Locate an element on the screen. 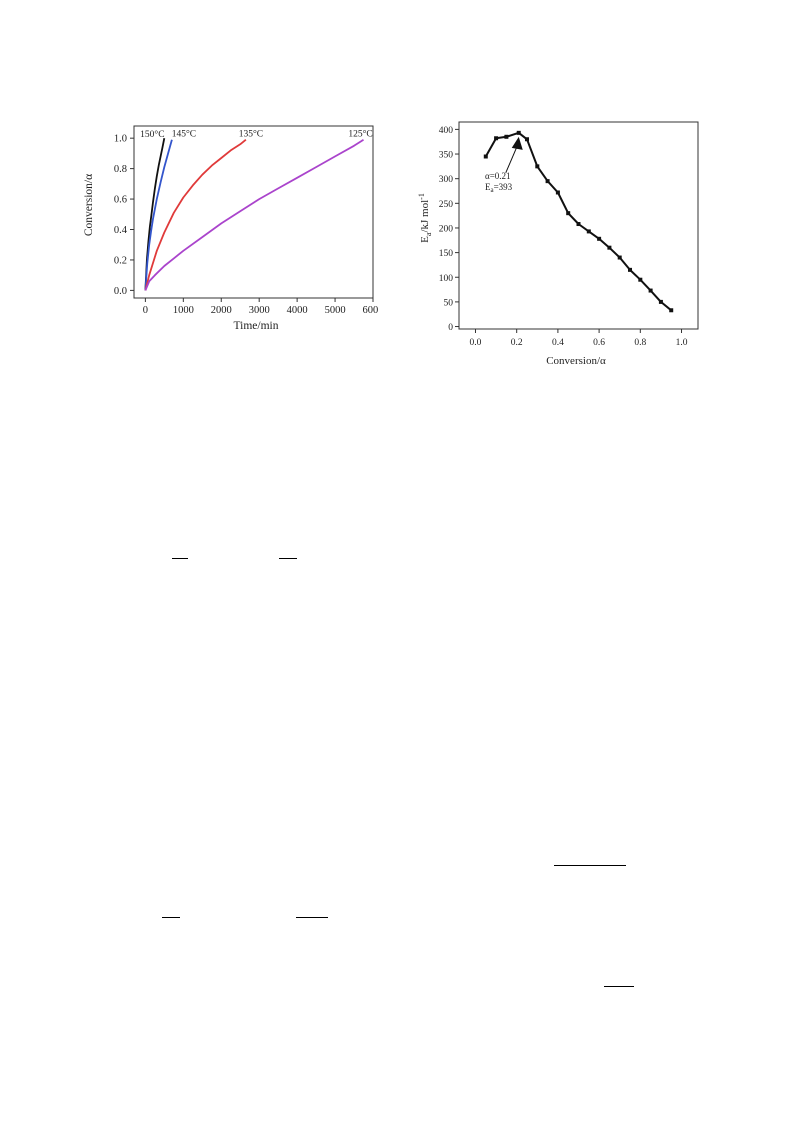 This screenshot has height=1121, width=793. c2-y-tick-label: 0 is located at coordinates (450, 328).